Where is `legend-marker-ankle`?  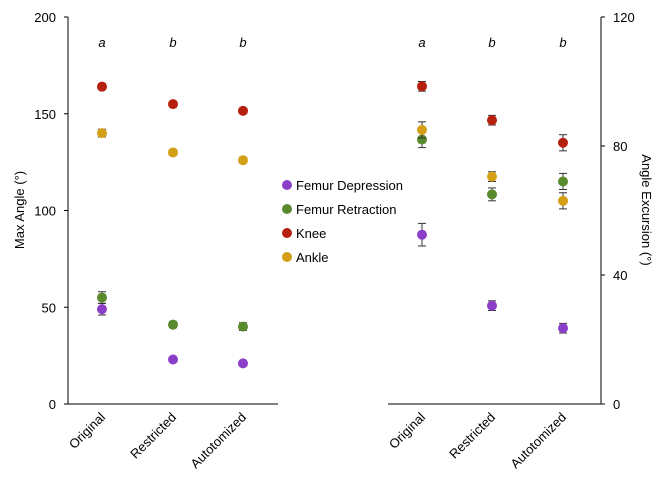 legend-marker-ankle is located at coordinates (287, 257).